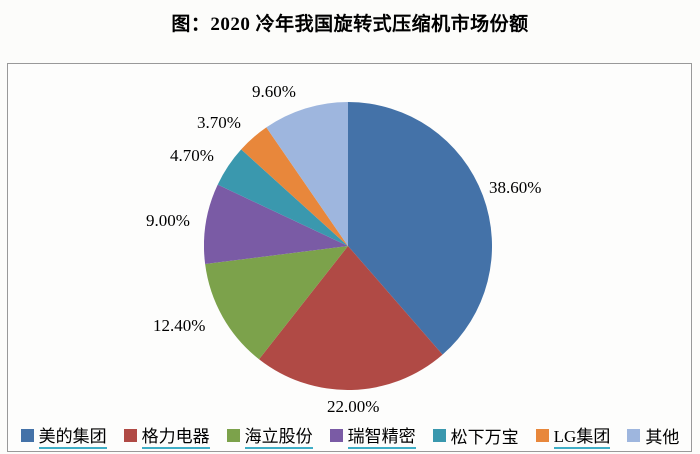 The height and width of the screenshot is (454, 700). I want to click on data-label-midea: 38.60%, so click(515, 187).